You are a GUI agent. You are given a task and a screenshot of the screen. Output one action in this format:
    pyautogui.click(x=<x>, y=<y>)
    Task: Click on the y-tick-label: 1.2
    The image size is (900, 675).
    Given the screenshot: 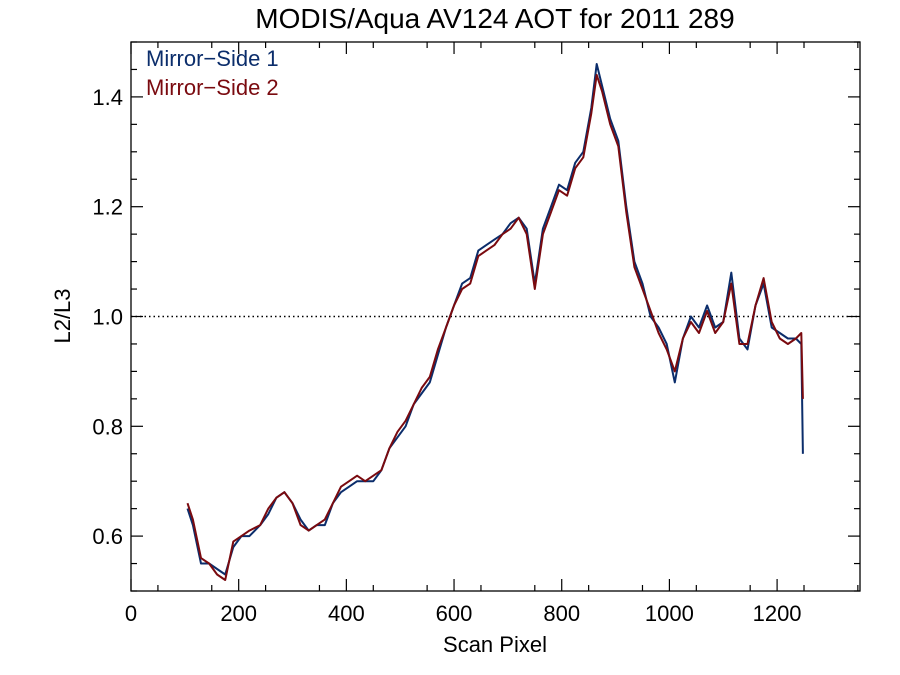 What is the action you would take?
    pyautogui.click(x=107, y=207)
    